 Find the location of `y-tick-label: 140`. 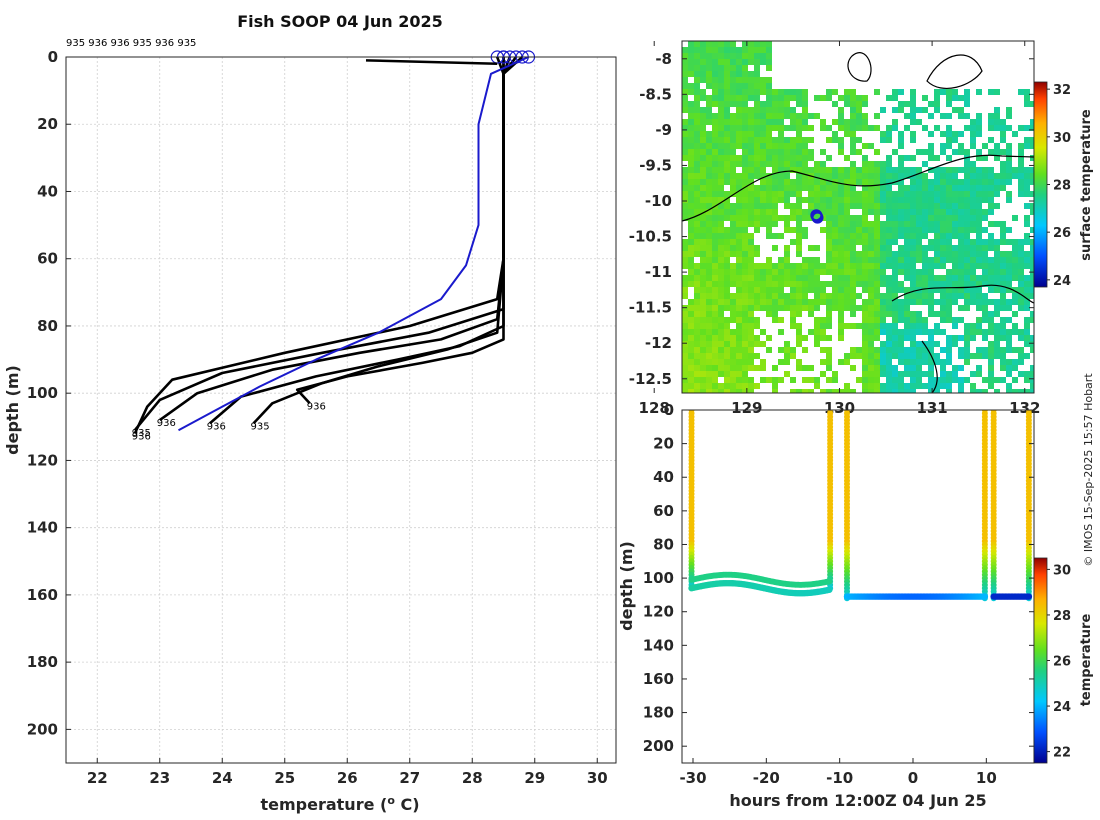

y-tick-label: 140 is located at coordinates (42, 528).